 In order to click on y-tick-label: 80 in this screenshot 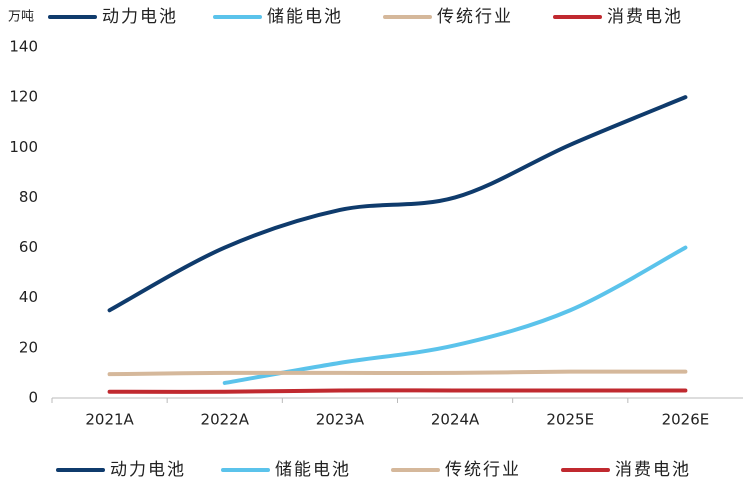, I will do `click(28, 197)`.